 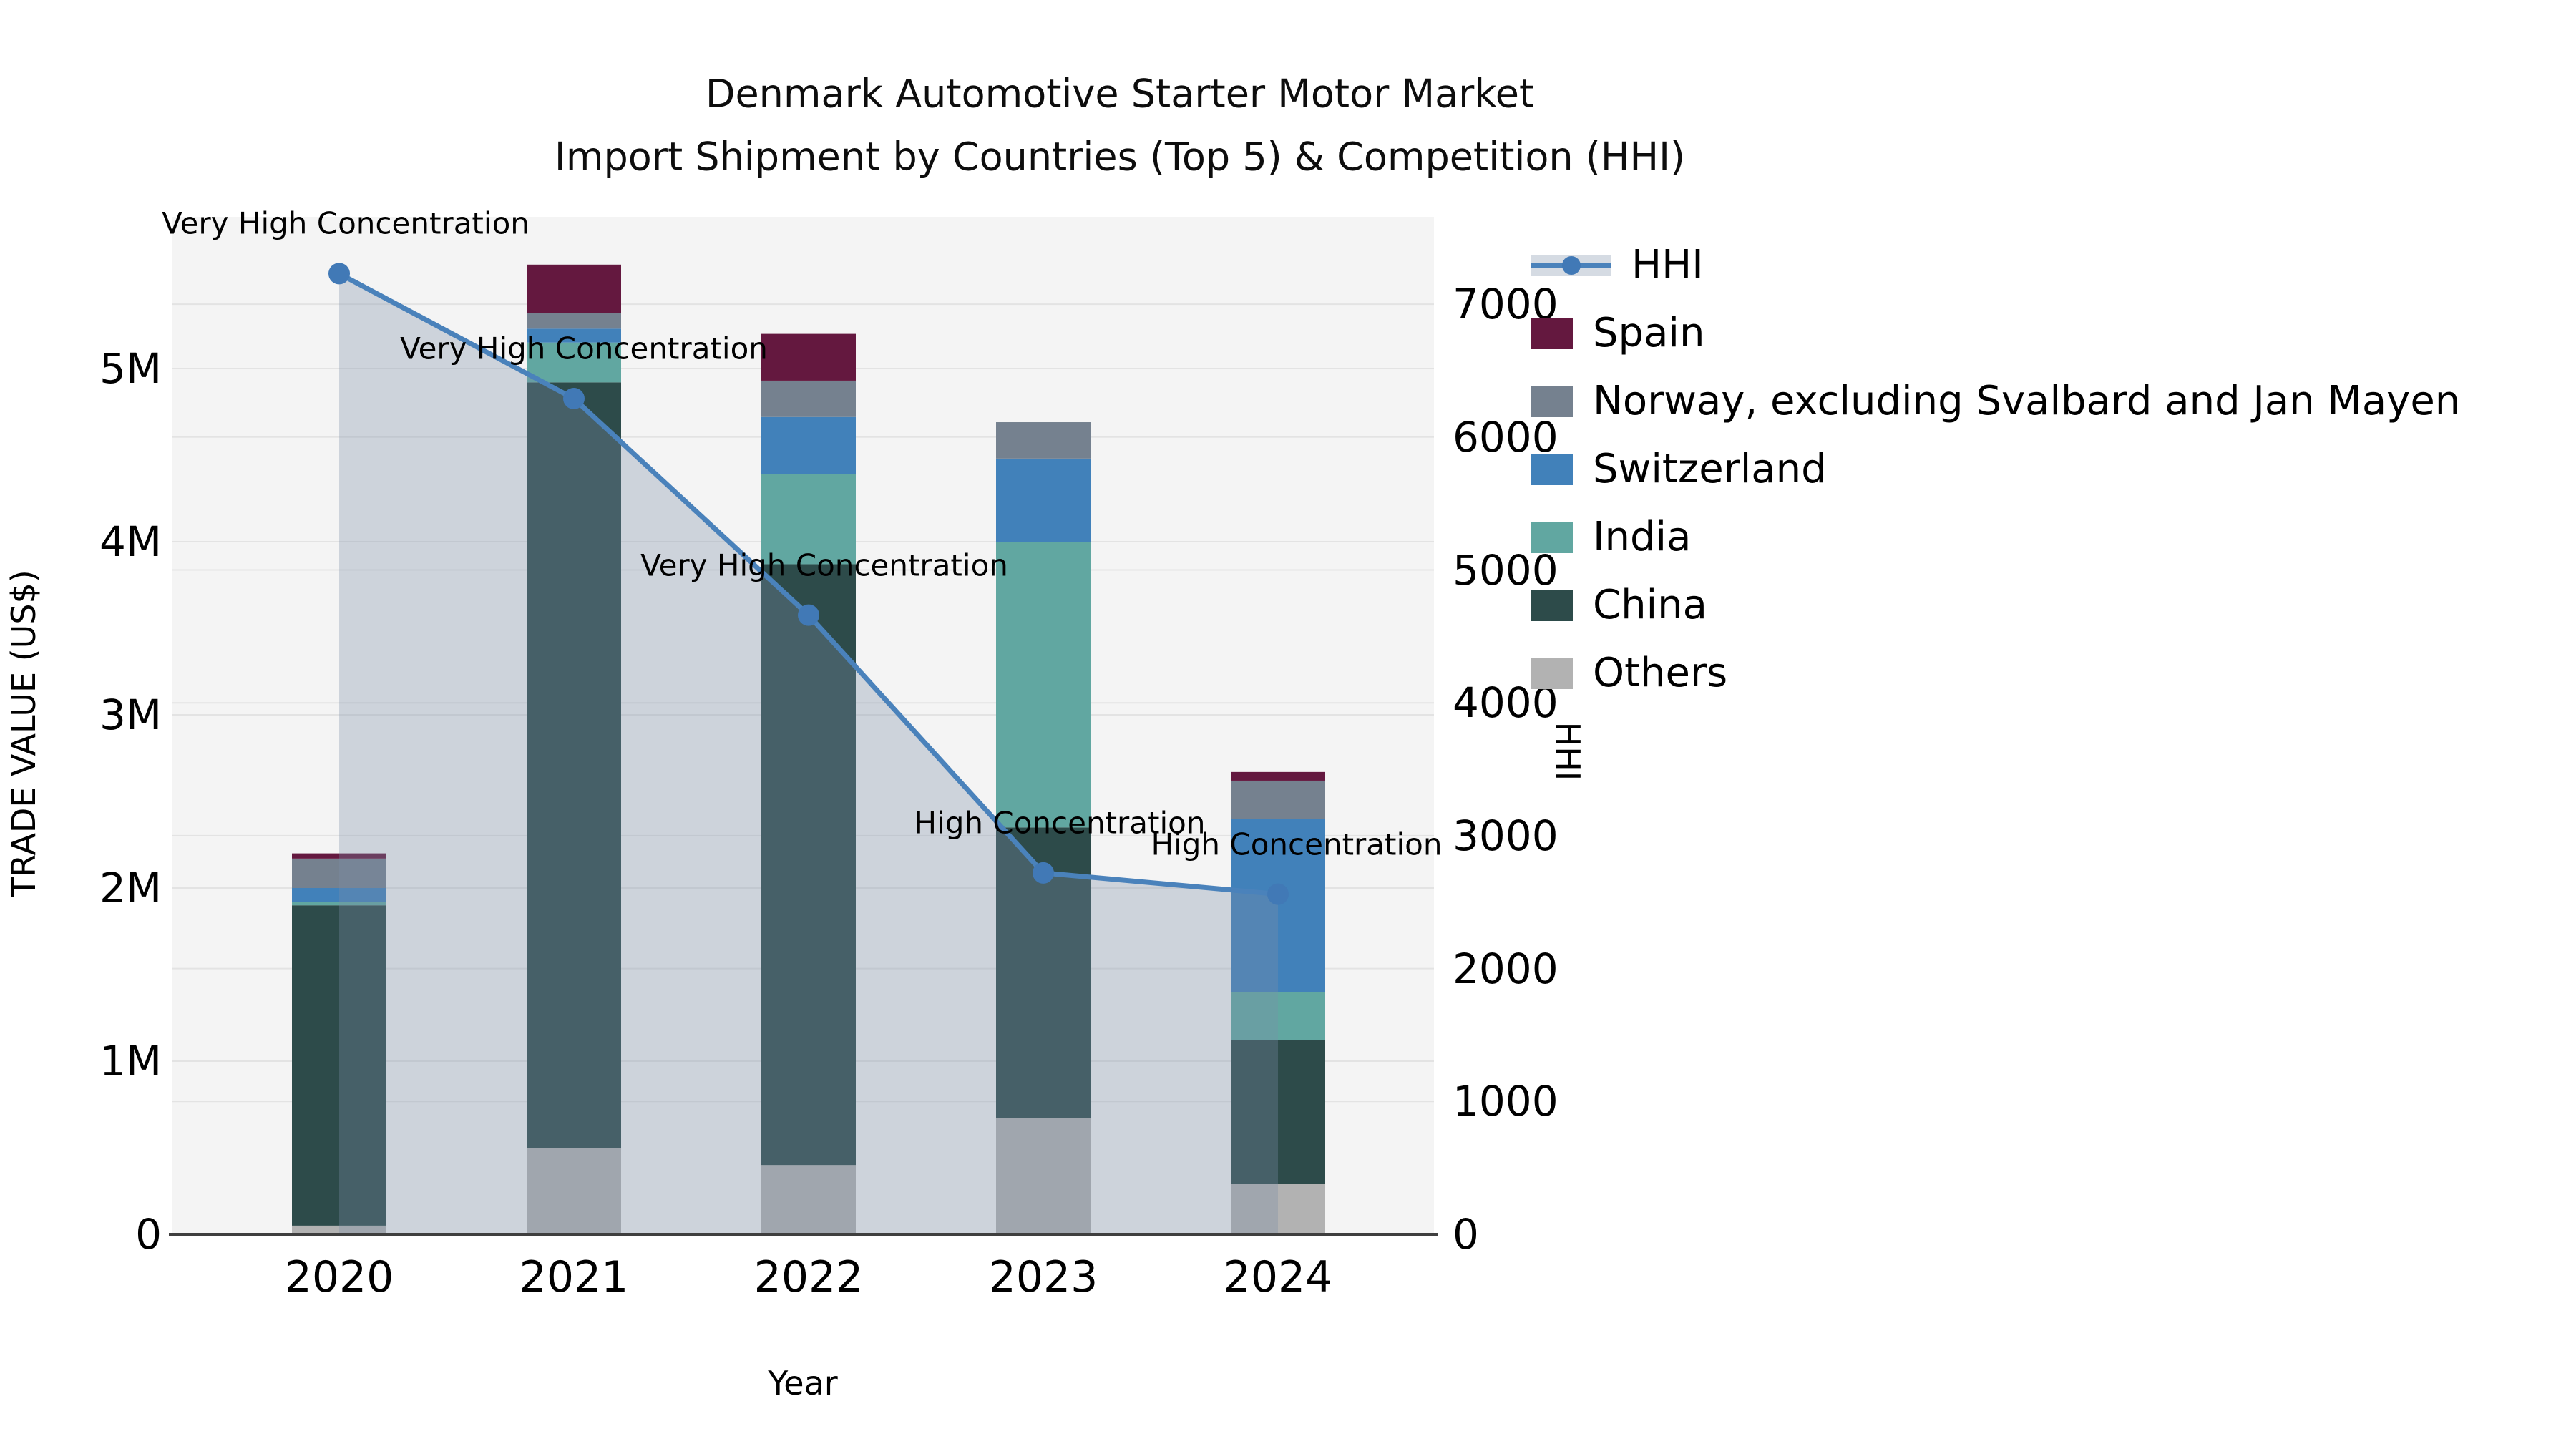 I want to click on bar-segment-2023-norway-excluding-svalbard-and-jan-mayen, so click(x=1043, y=440).